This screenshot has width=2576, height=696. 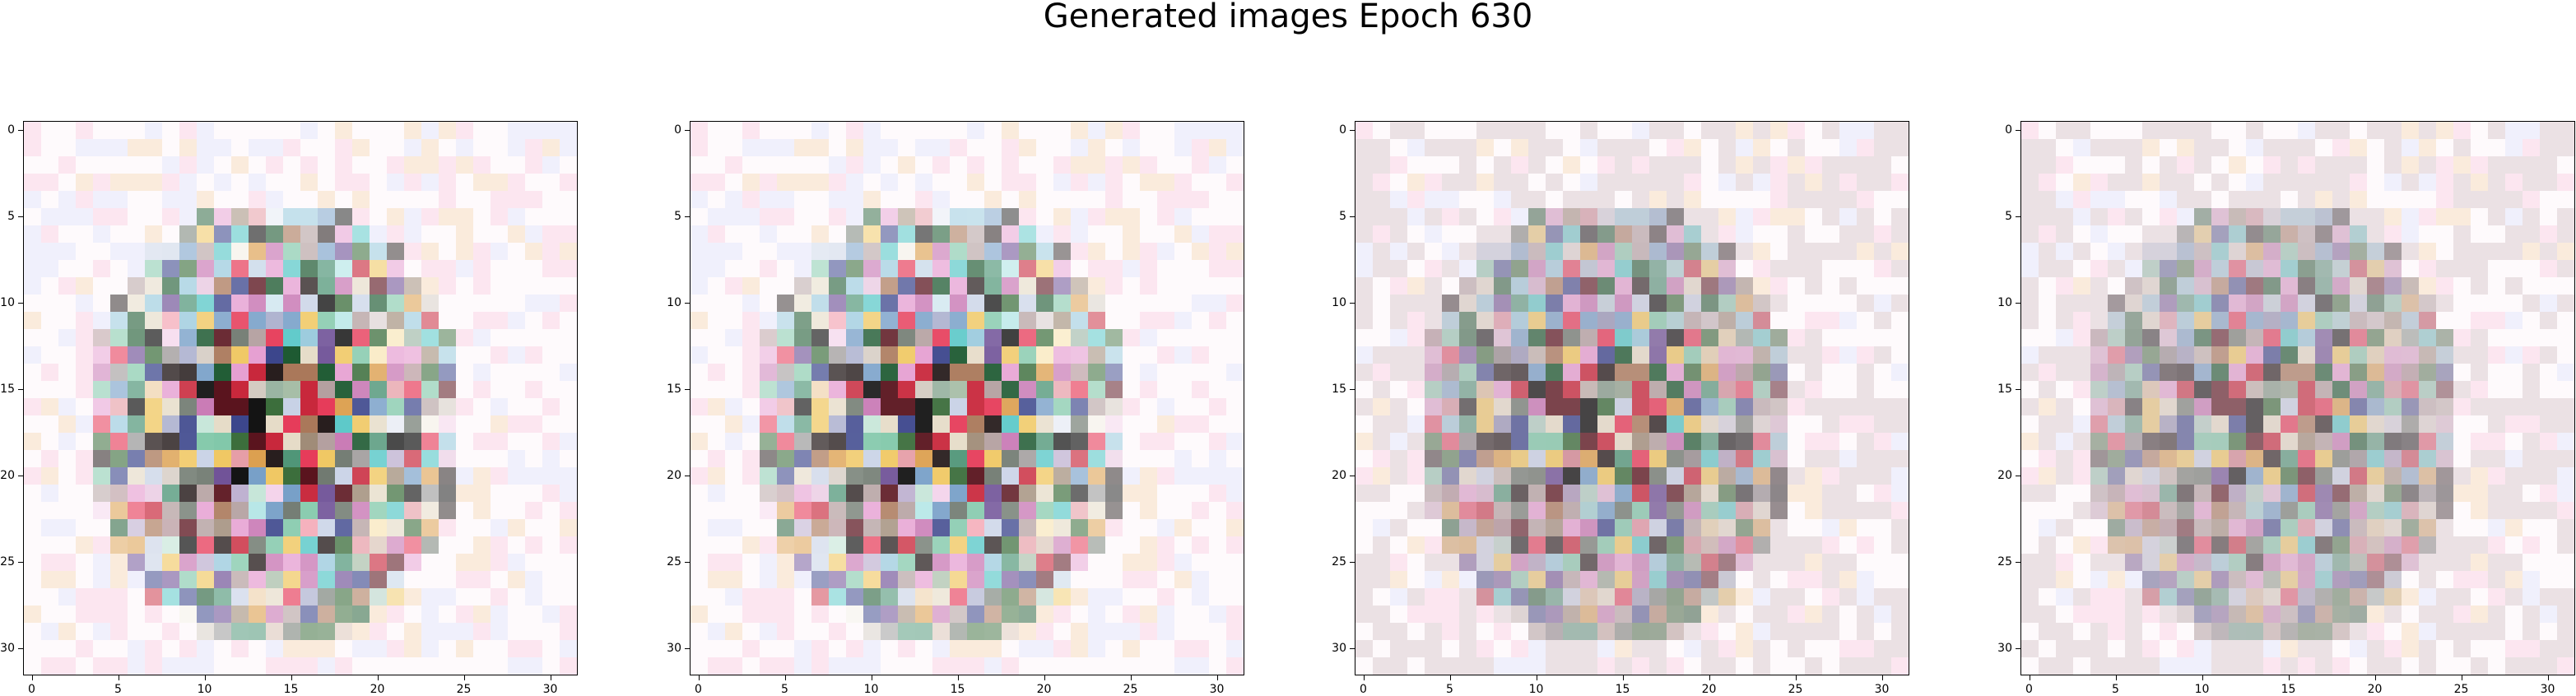 What do you see at coordinates (1288, 17) in the screenshot?
I see `figure-title: Generated images Epoch 630` at bounding box center [1288, 17].